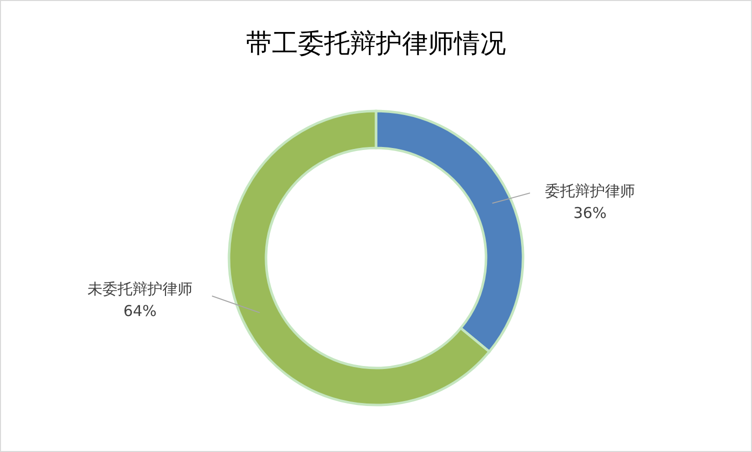  I want to click on slice-label: 未委托辩护律师, so click(140, 289).